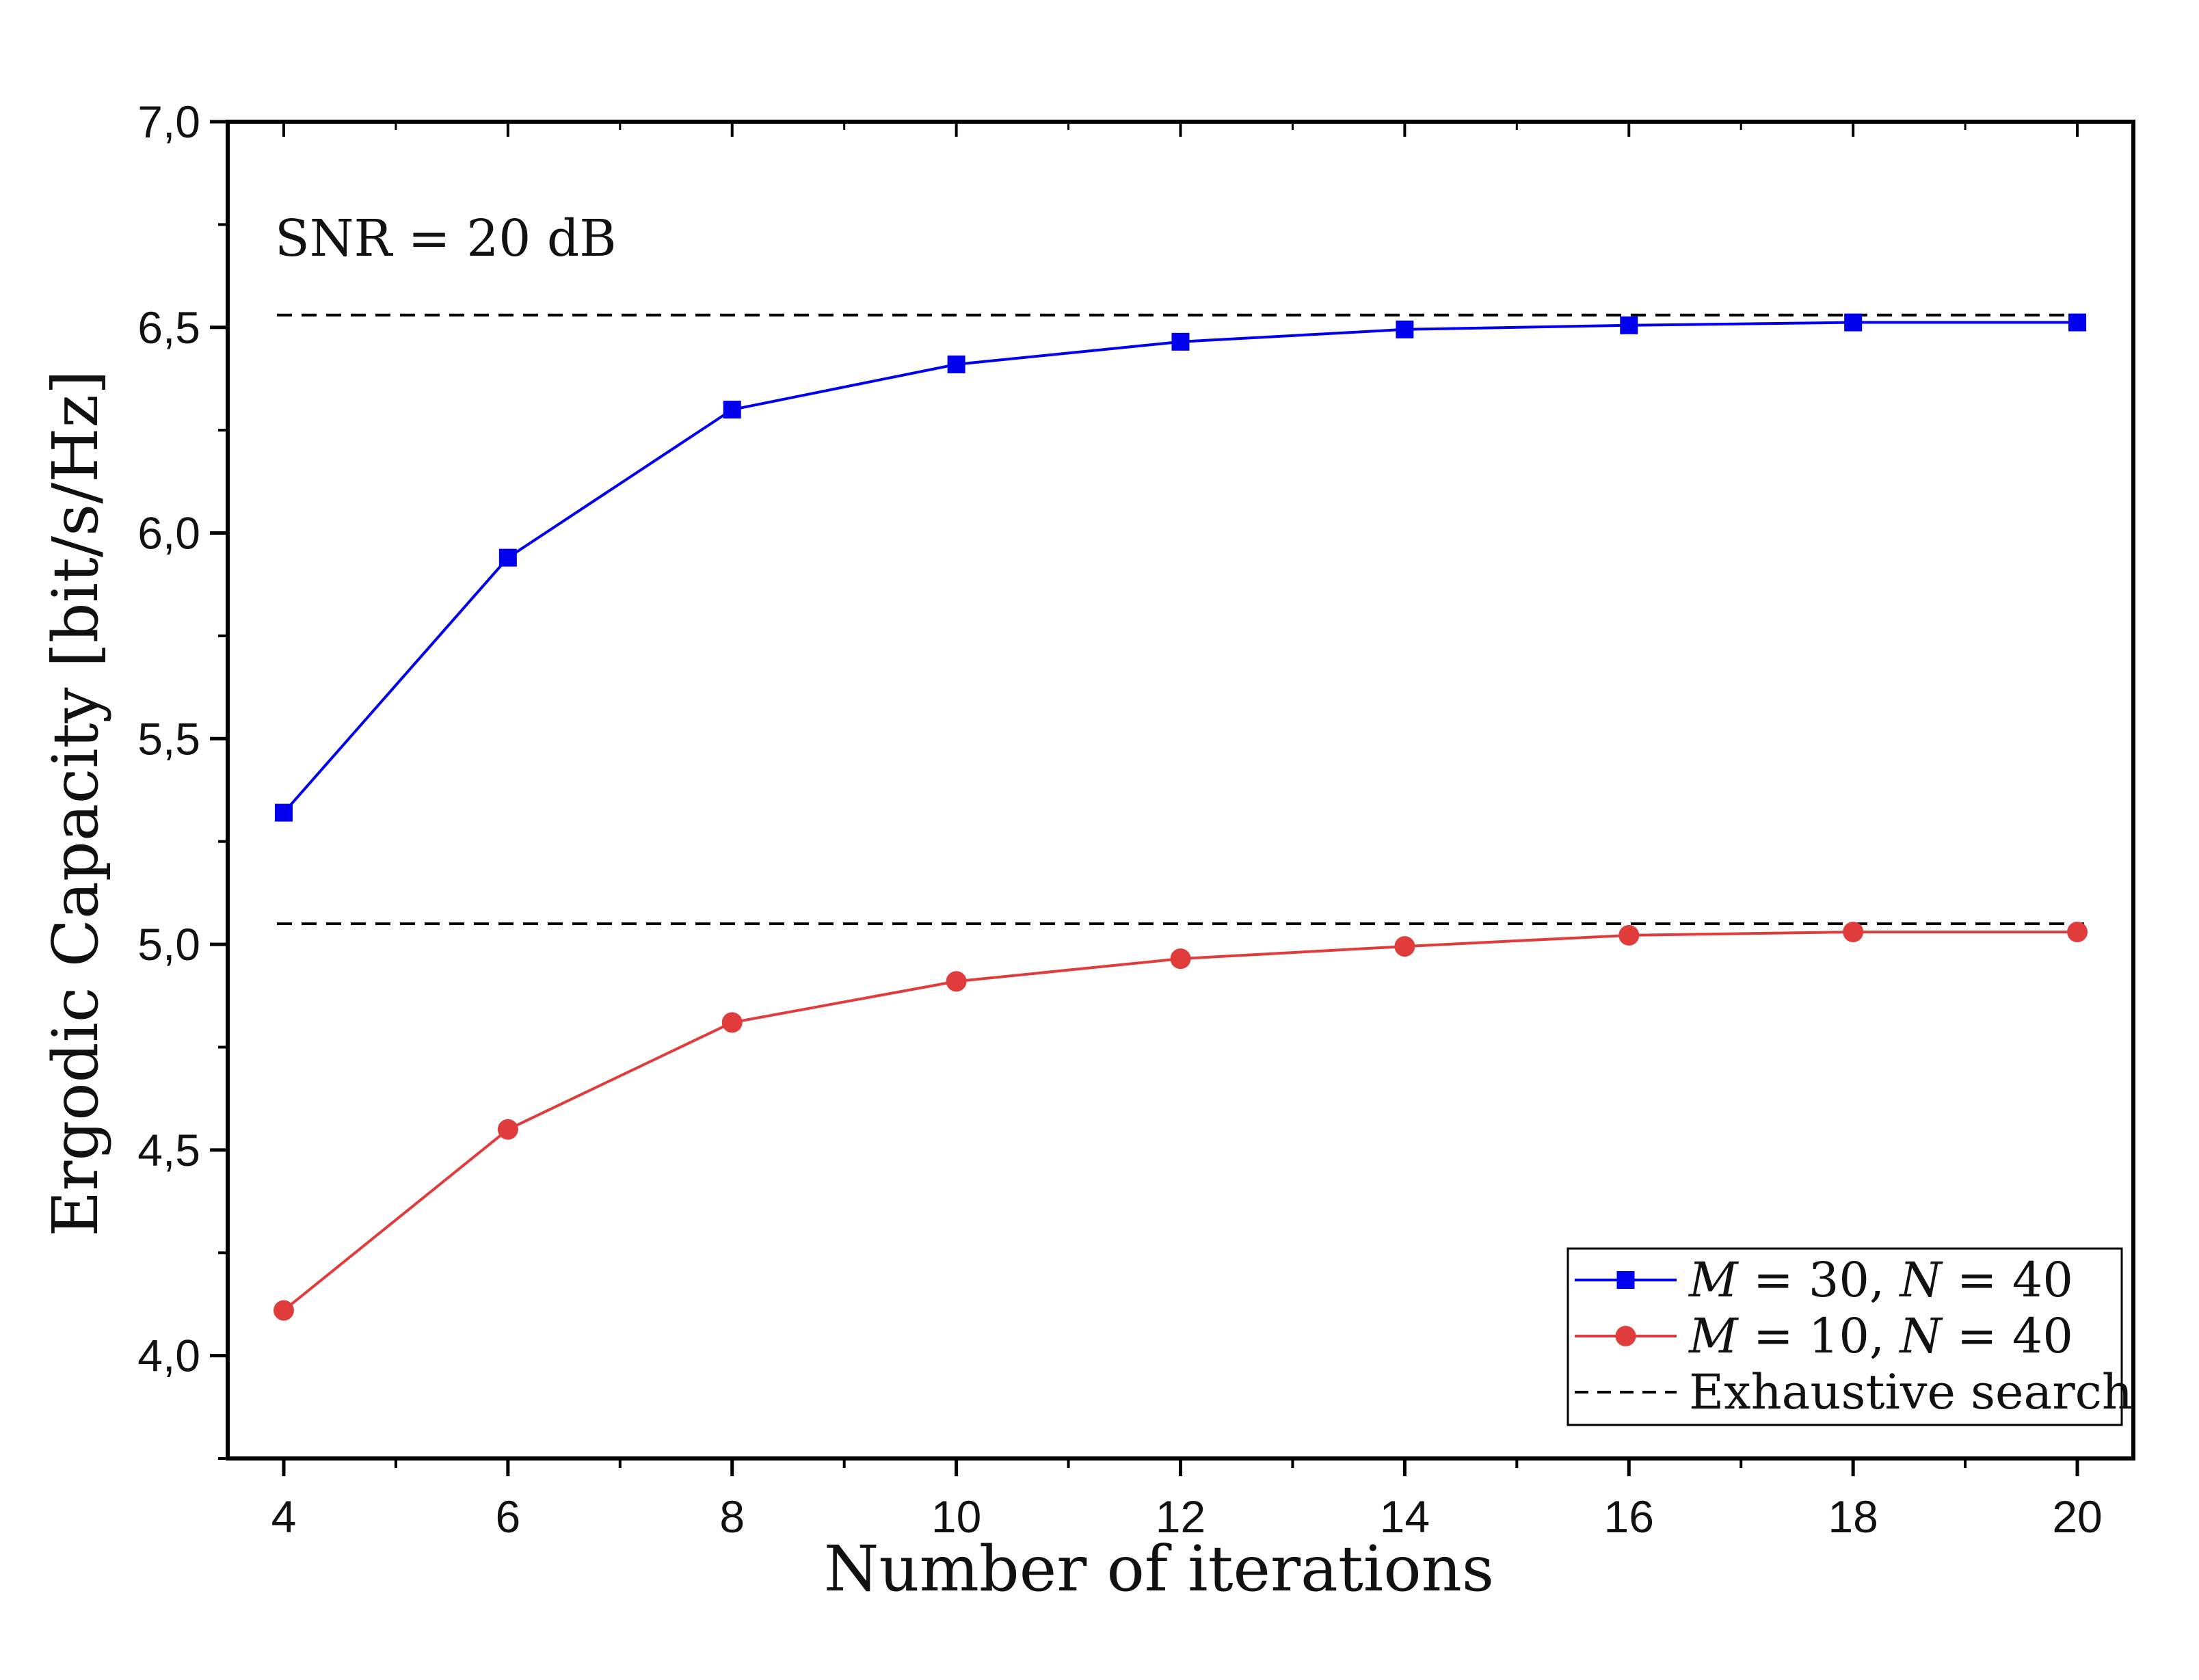 Image resolution: width=2199 pixels, height=1680 pixels. What do you see at coordinates (168, 327) in the screenshot?
I see `y-tick-label: 6,5` at bounding box center [168, 327].